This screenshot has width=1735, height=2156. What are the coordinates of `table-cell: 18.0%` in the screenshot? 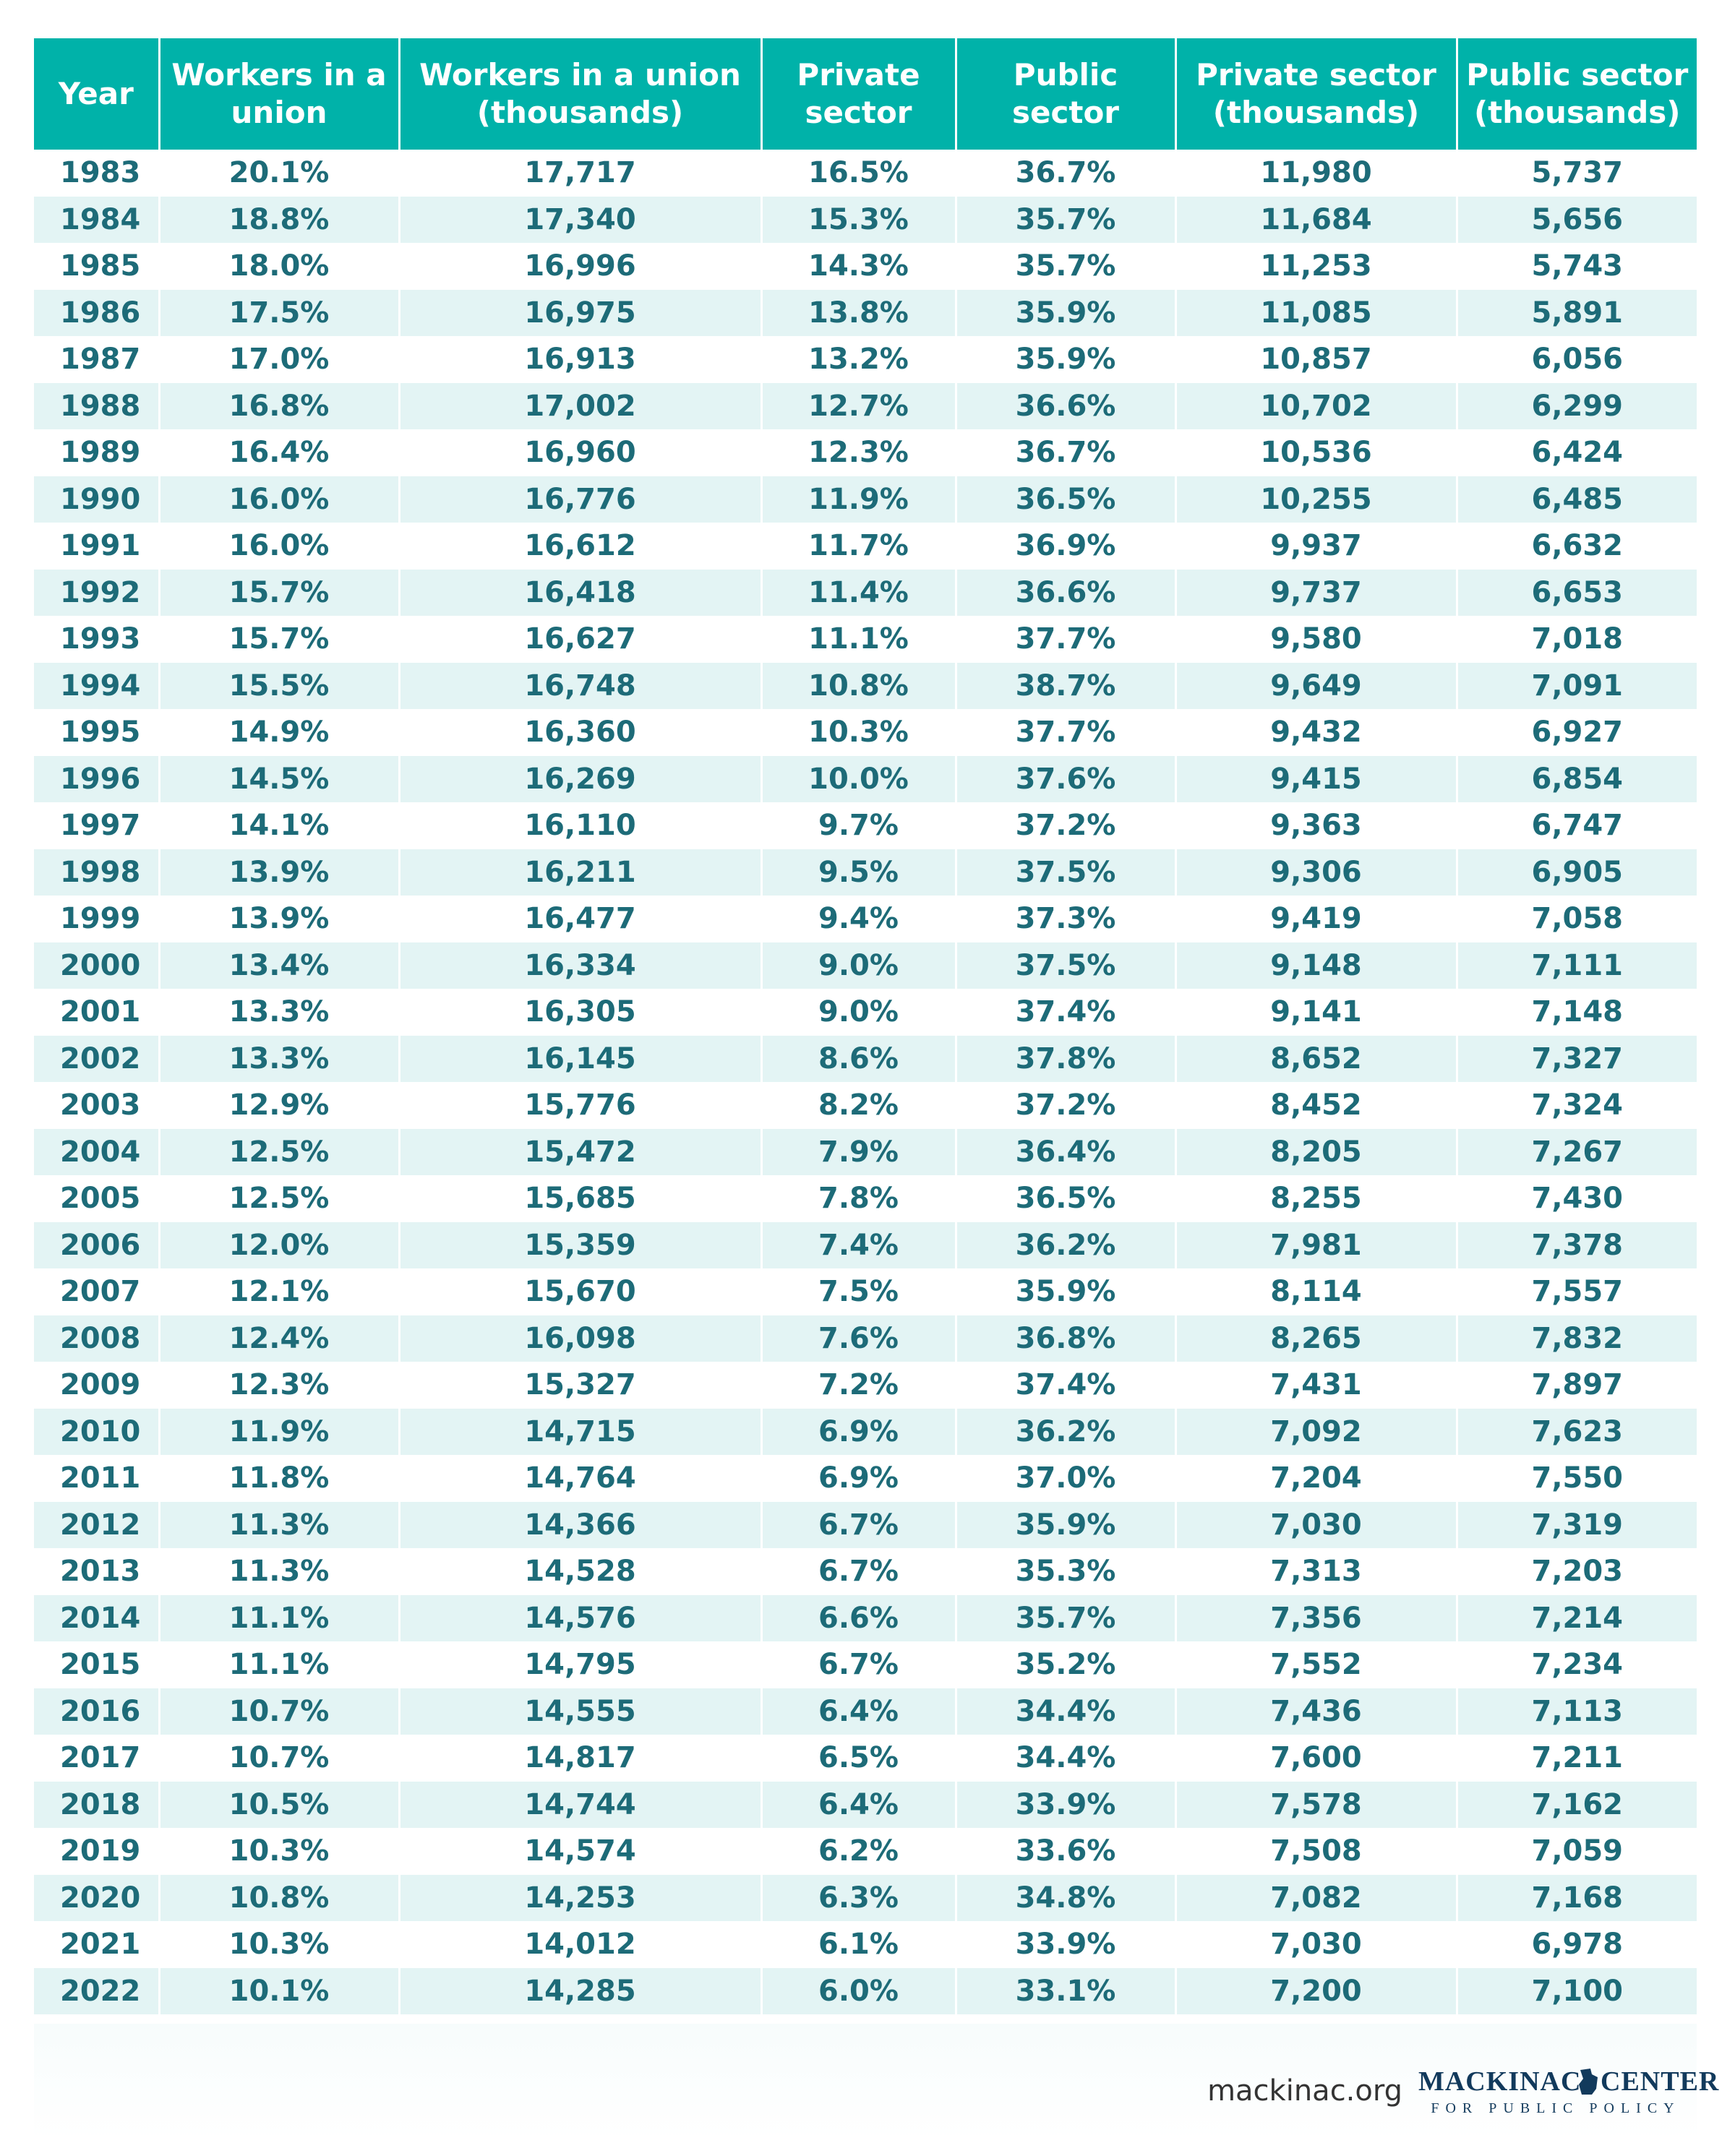 It's located at (278, 267).